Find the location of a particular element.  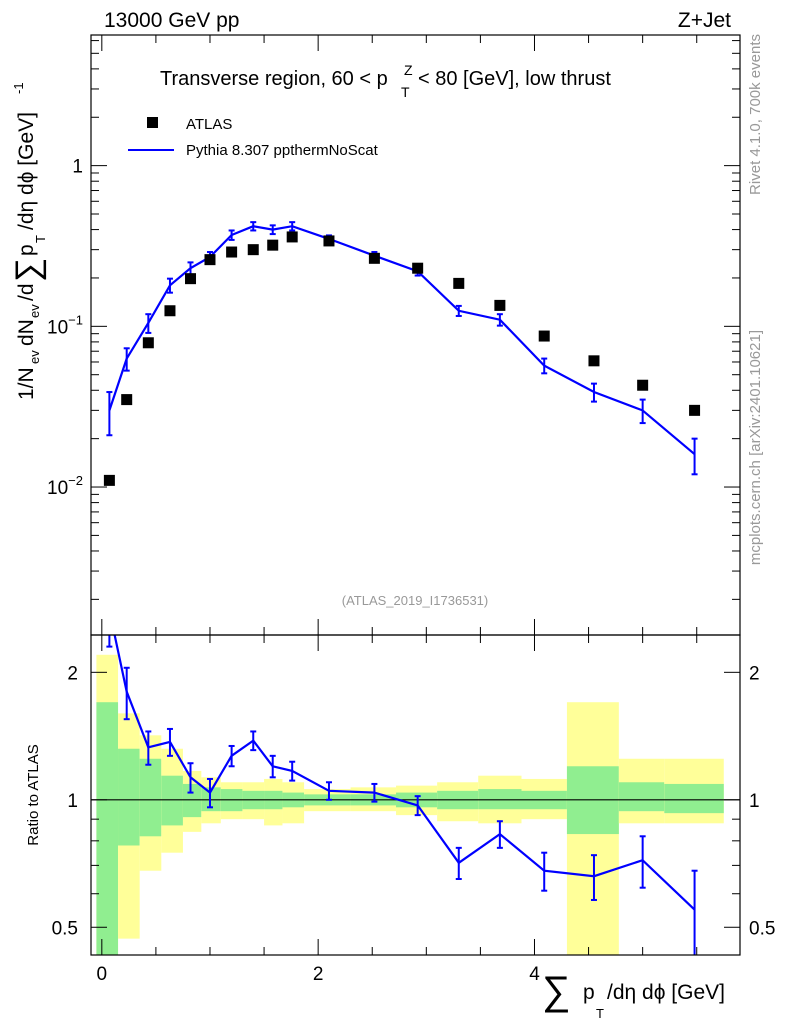

legend-marker-atlas is located at coordinates (152, 122).